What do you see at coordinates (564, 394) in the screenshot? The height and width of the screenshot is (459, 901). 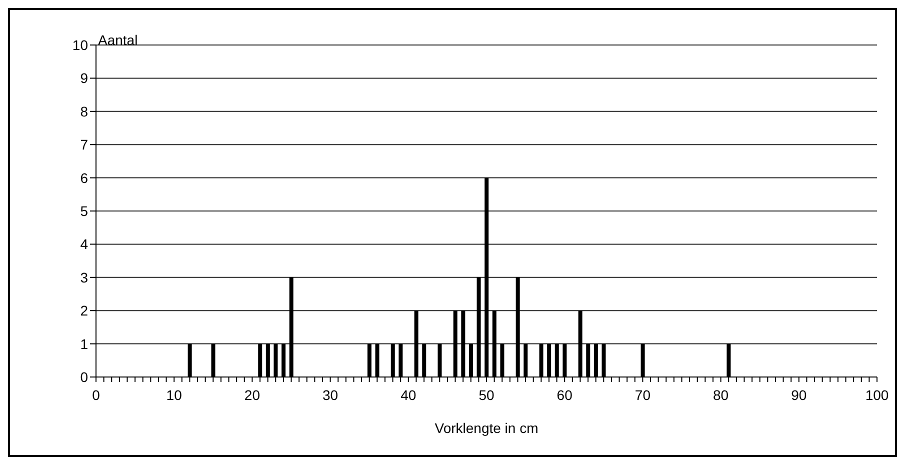 I see `x-tick-label: 60` at bounding box center [564, 394].